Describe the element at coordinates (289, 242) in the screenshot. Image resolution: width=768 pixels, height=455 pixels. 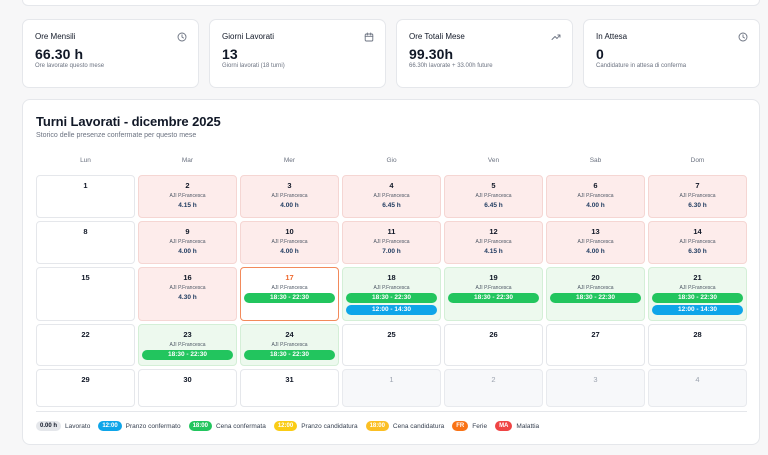
I see `calendar-day-cell: 10 AJI P.Francesca 4.00 h` at that location.